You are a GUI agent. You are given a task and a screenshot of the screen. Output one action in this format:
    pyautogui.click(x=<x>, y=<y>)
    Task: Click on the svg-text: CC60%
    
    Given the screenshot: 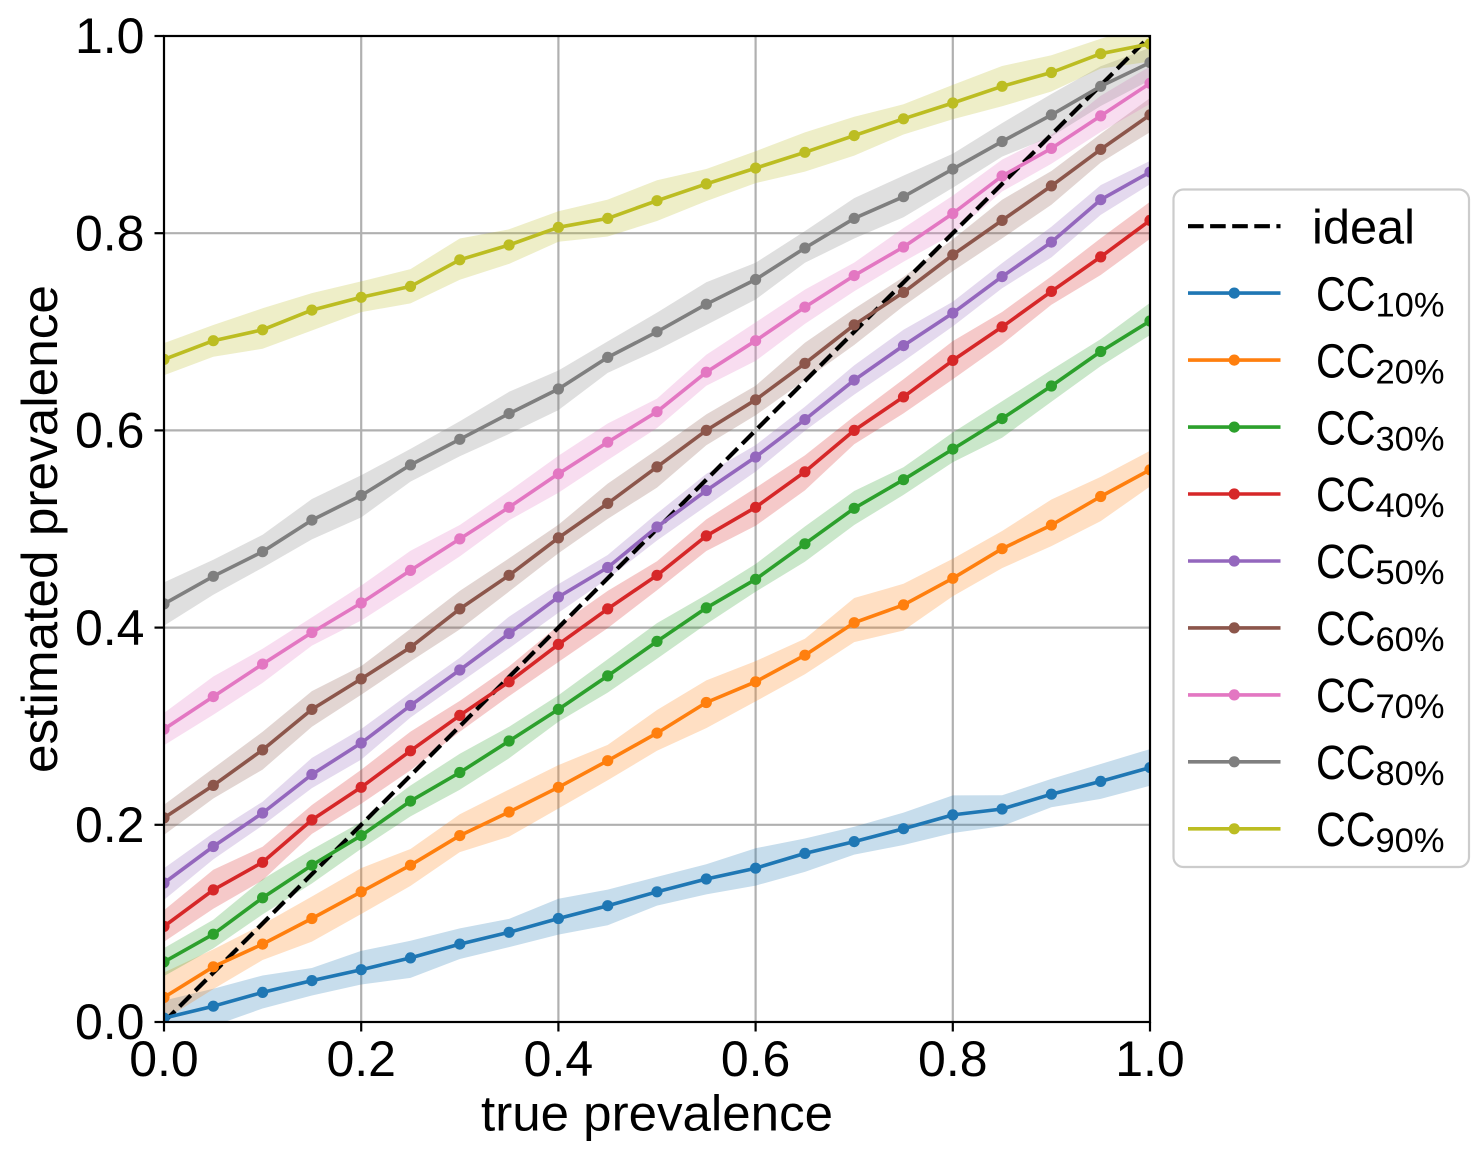 What is the action you would take?
    pyautogui.click(x=1380, y=631)
    